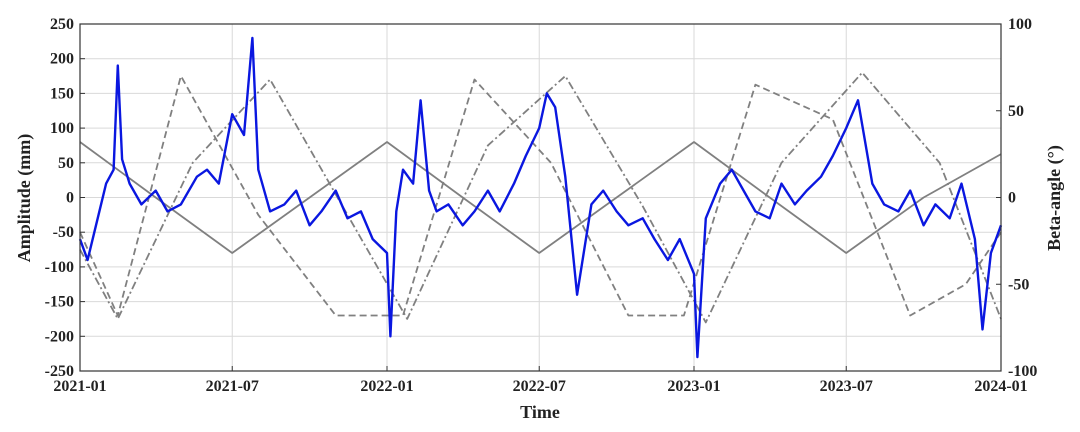 The height and width of the screenshot is (432, 1080). I want to click on x-tick-label: 2023-01, so click(693, 386).